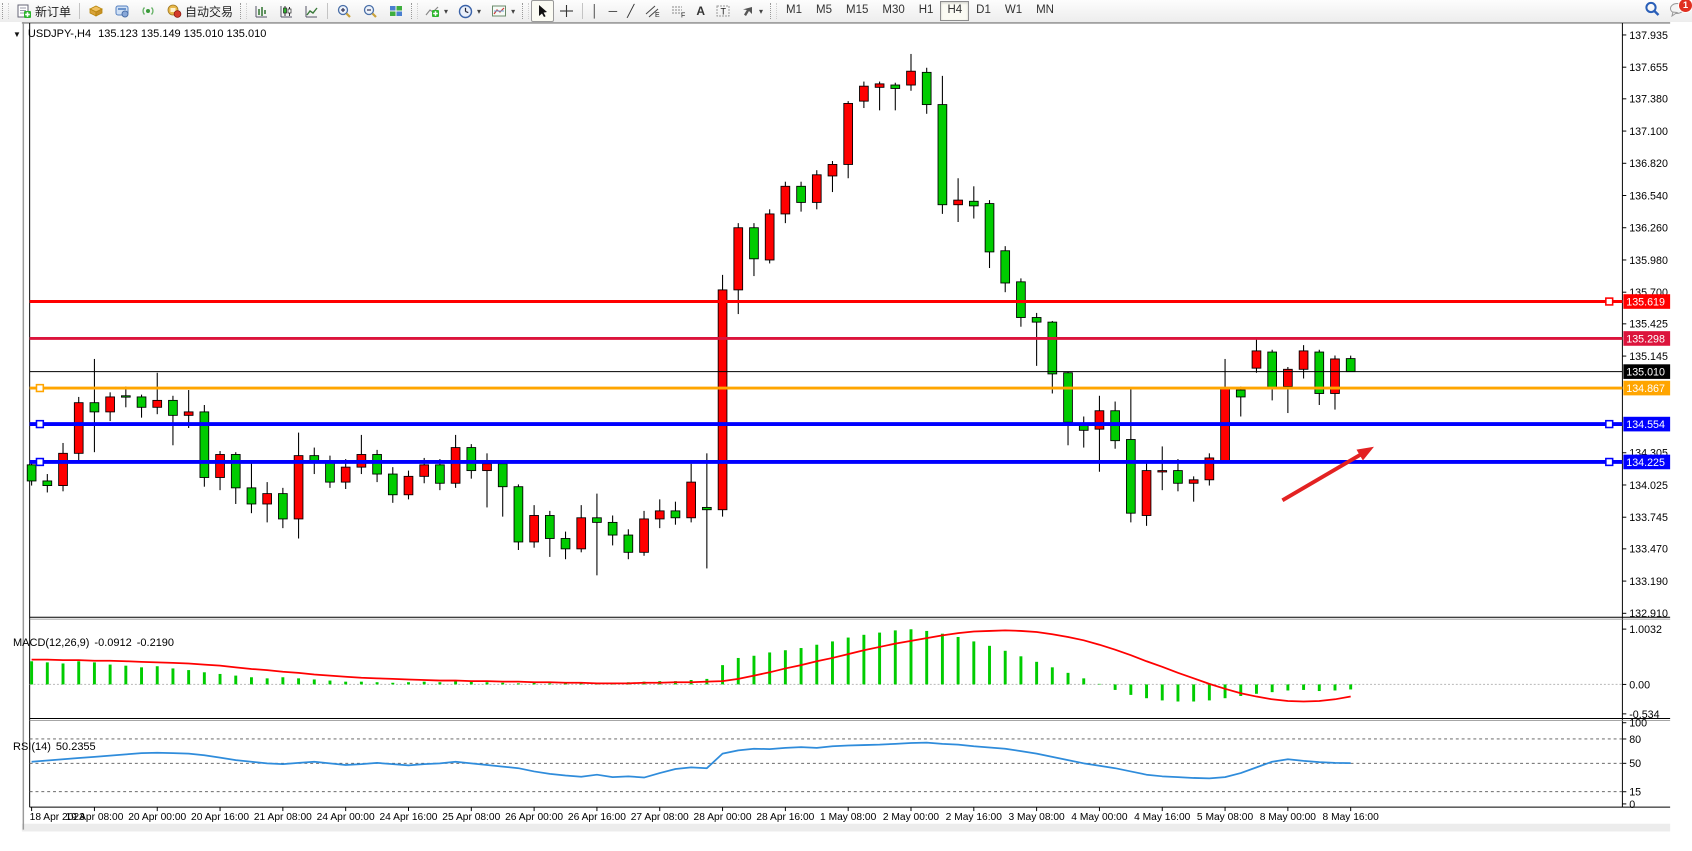 The height and width of the screenshot is (851, 1692). Describe the element at coordinates (499, 11) in the screenshot. I see `template-icon` at that location.